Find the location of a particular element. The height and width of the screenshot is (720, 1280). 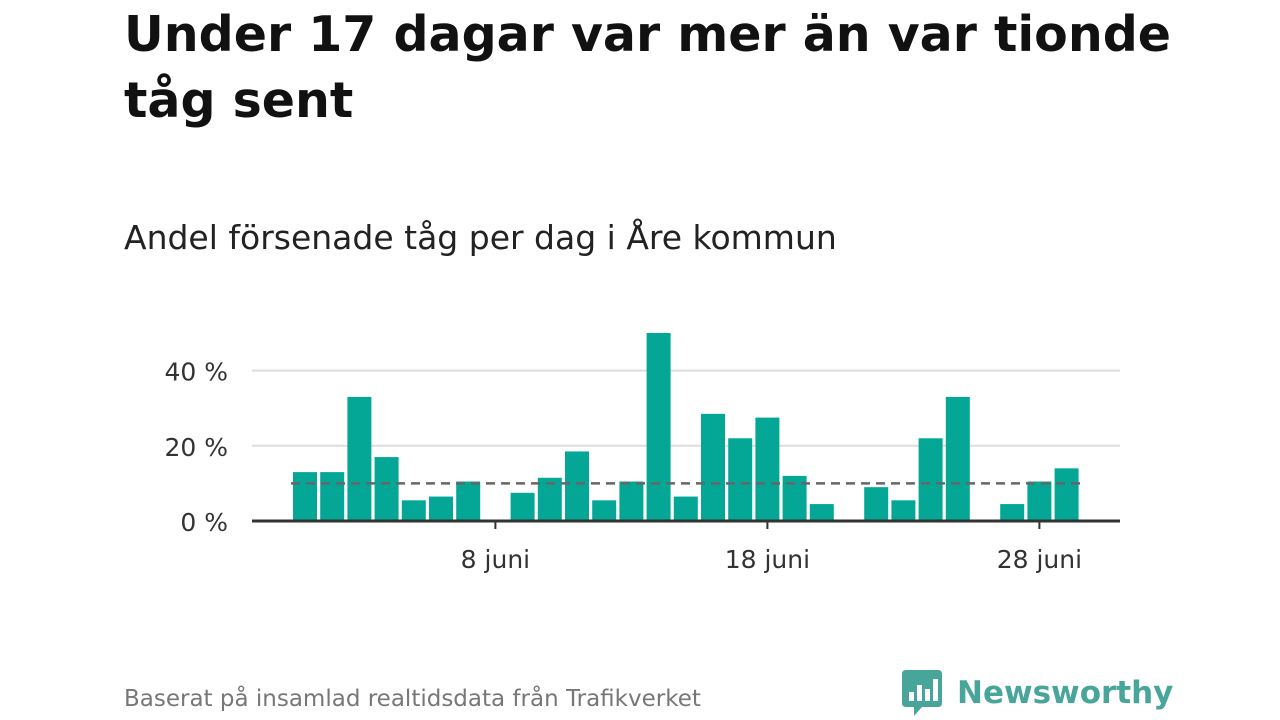

x-tick-label: 28 juni is located at coordinates (1039, 559).